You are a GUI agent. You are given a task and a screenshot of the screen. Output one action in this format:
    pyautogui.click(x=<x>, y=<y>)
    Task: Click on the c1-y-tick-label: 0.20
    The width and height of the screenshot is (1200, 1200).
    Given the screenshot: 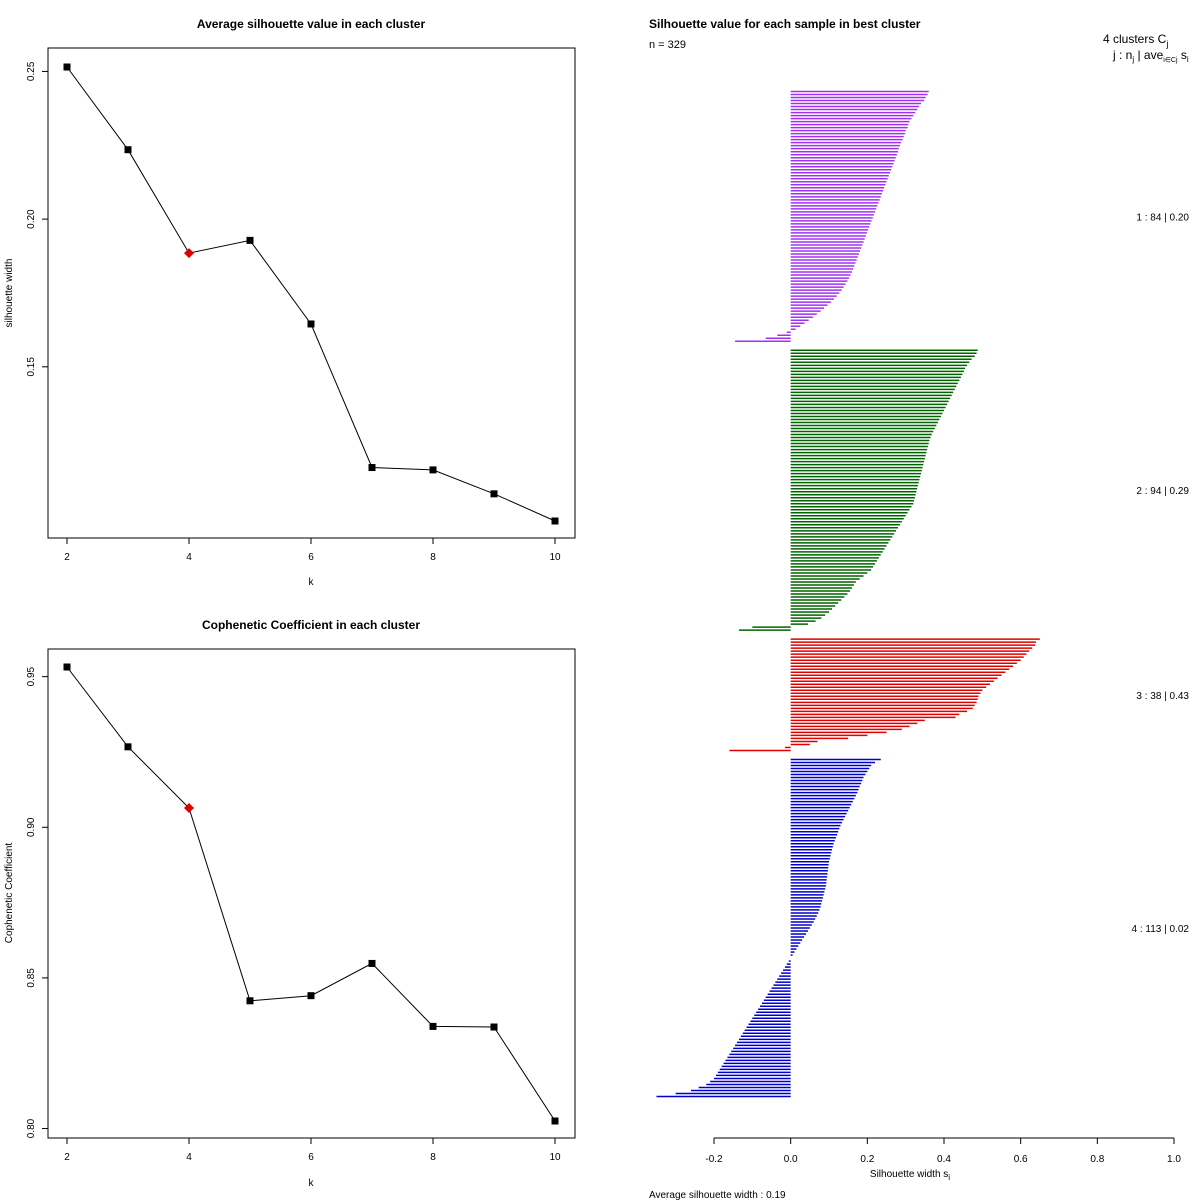 What is the action you would take?
    pyautogui.click(x=31, y=219)
    